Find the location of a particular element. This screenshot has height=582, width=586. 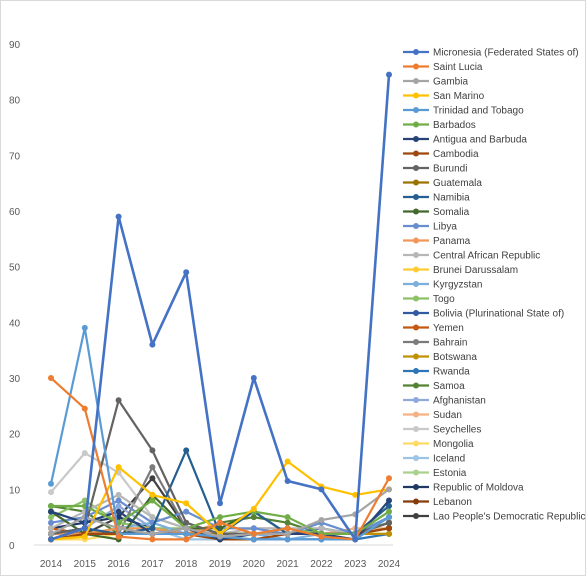

y-tick-label: 0 is located at coordinates (12, 546).